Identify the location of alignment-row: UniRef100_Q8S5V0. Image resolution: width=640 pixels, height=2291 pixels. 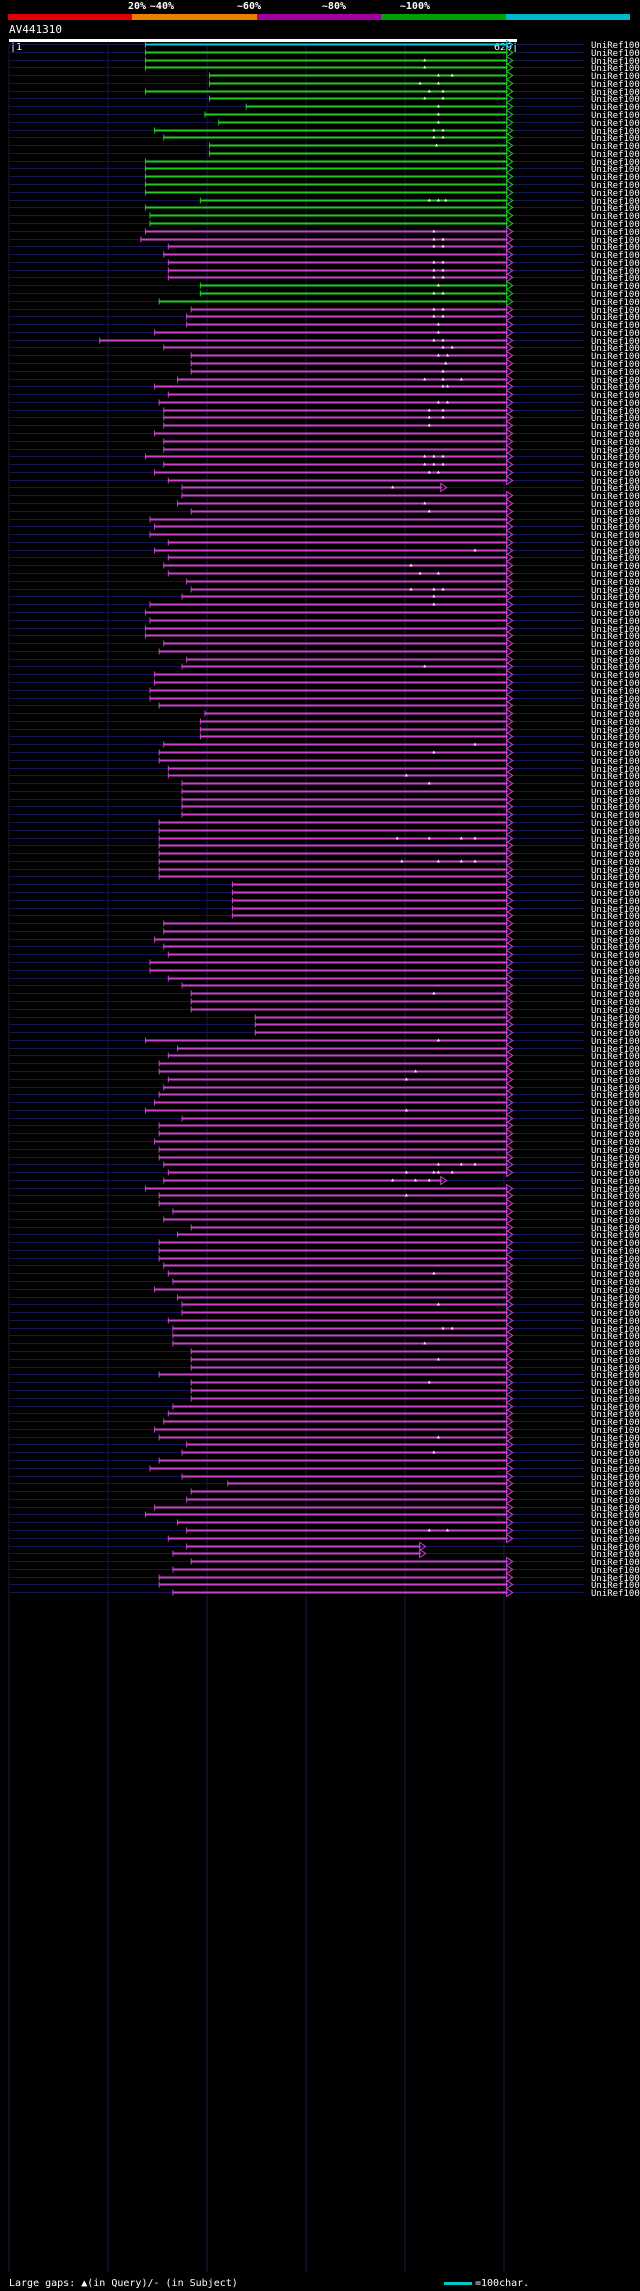
(324, 450).